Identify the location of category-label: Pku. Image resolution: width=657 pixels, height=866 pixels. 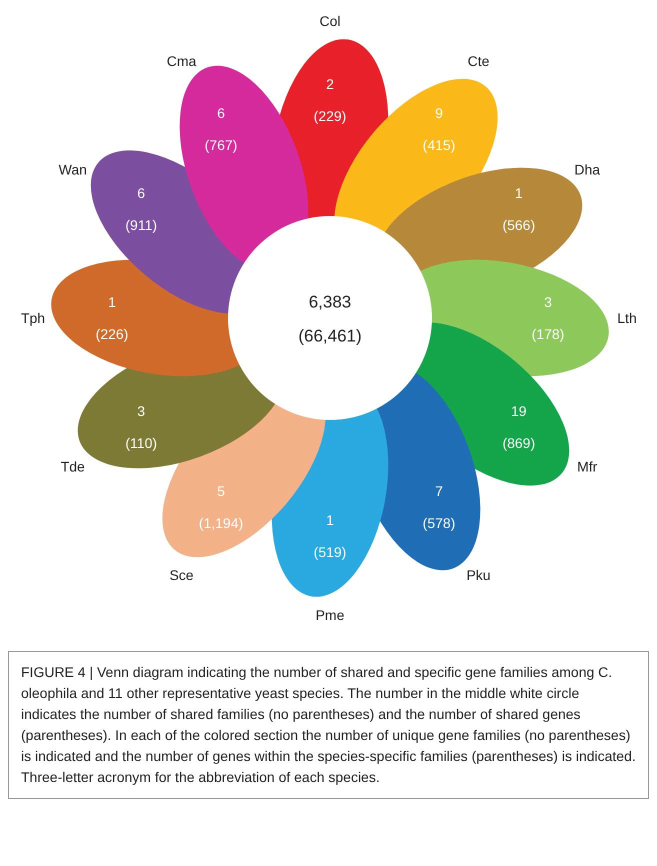
(478, 575).